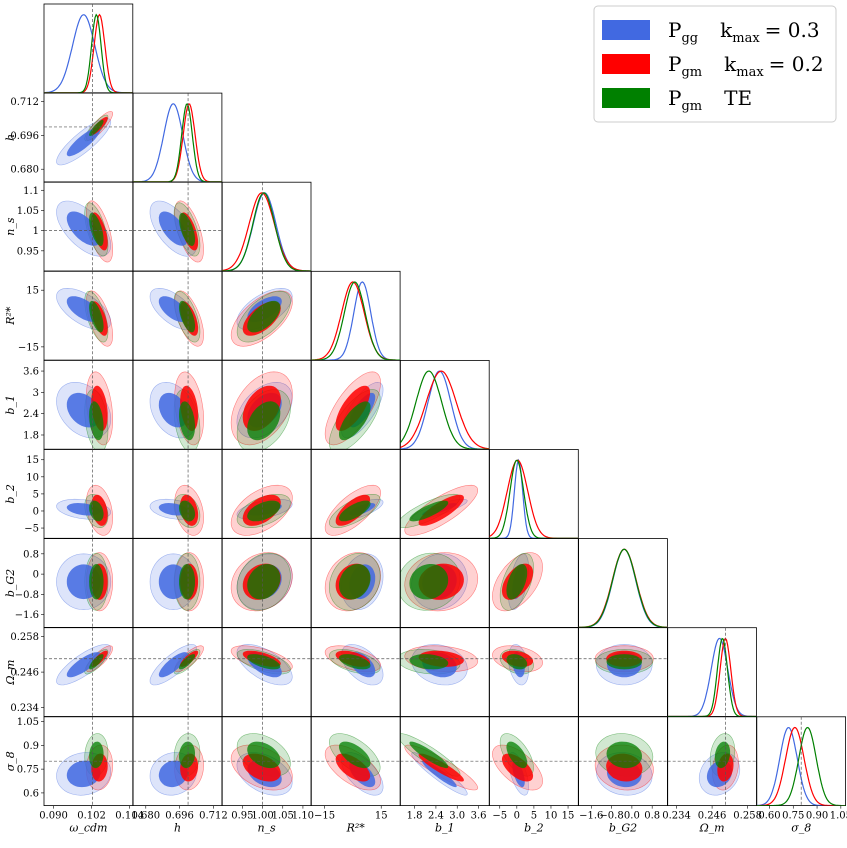  I want to click on panel-Omega_m-vs-b2, so click(534, 672).